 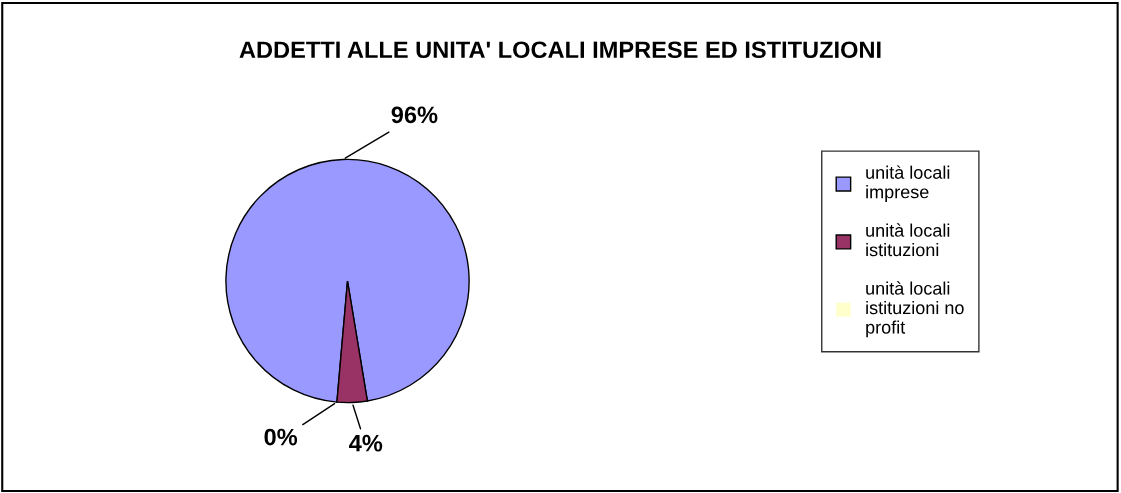 I want to click on legend-label: unità locali imprese, so click(x=908, y=183).